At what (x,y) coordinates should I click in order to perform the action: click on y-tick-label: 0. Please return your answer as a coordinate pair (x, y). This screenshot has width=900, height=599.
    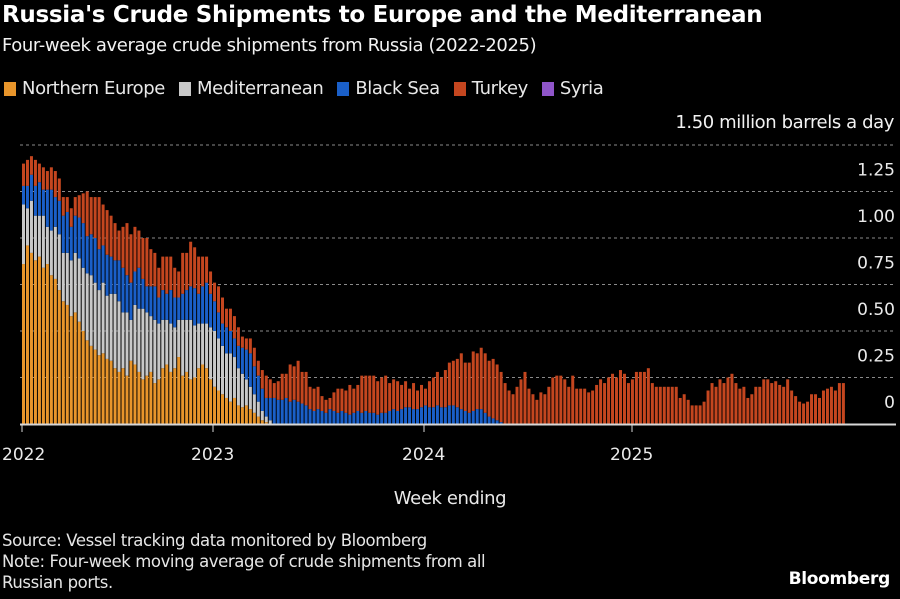
    Looking at the image, I should click on (889, 403).